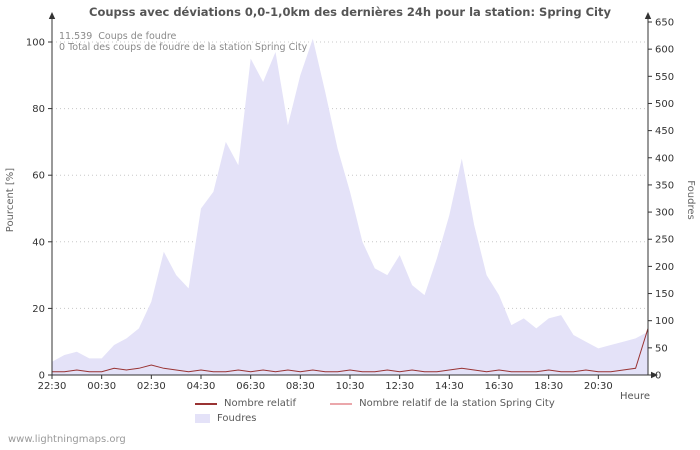  What do you see at coordinates (118, 36) in the screenshot?
I see `annotation-total-strikes: 11.539 Coups de foudre` at bounding box center [118, 36].